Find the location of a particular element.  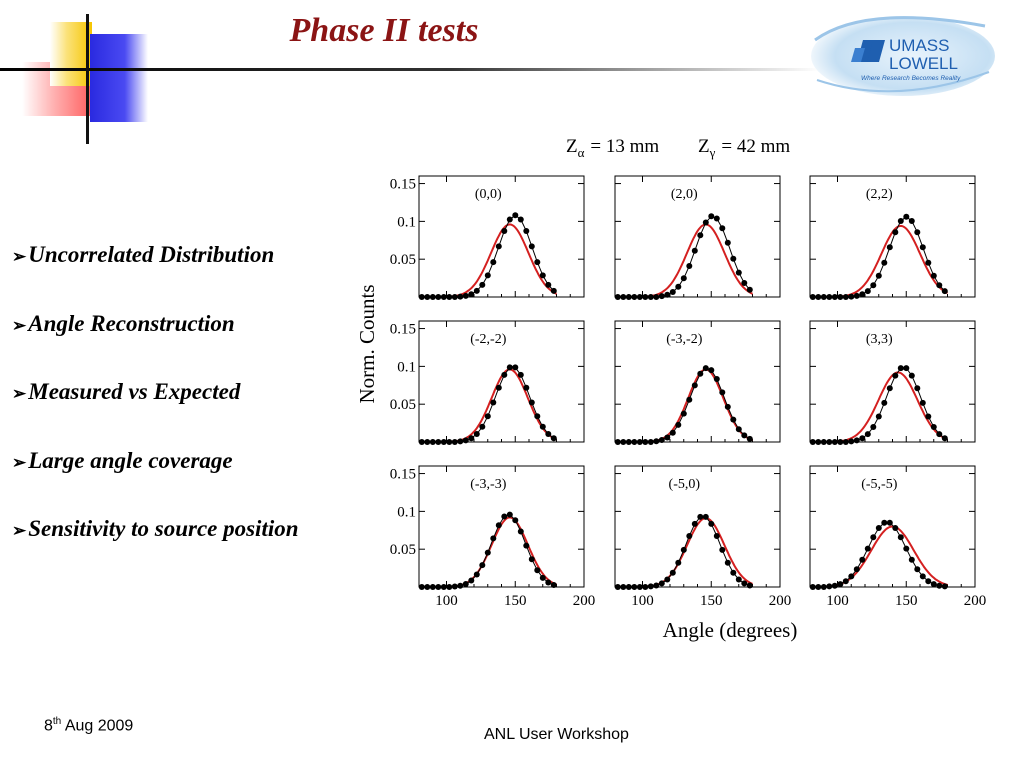

panel-label: (2,2) is located at coordinates (879, 194).